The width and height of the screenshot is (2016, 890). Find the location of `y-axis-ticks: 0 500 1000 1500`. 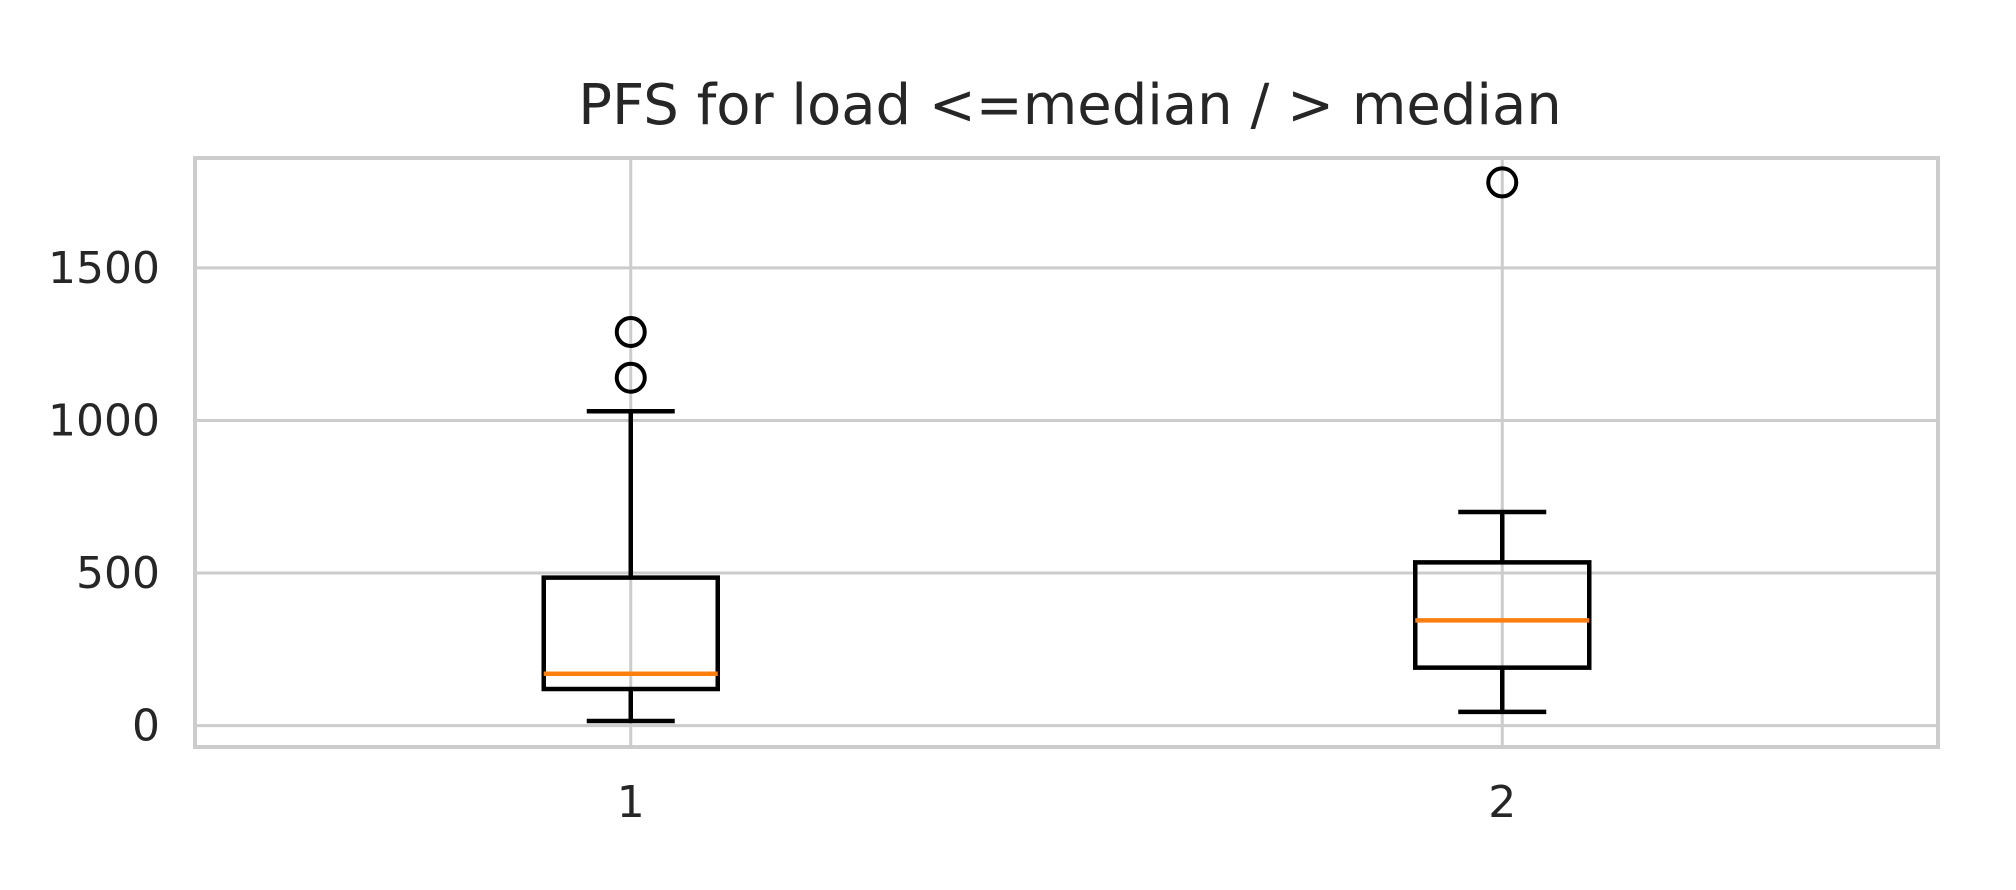

y-axis-ticks: 0 500 1000 1500 is located at coordinates (104, 497).